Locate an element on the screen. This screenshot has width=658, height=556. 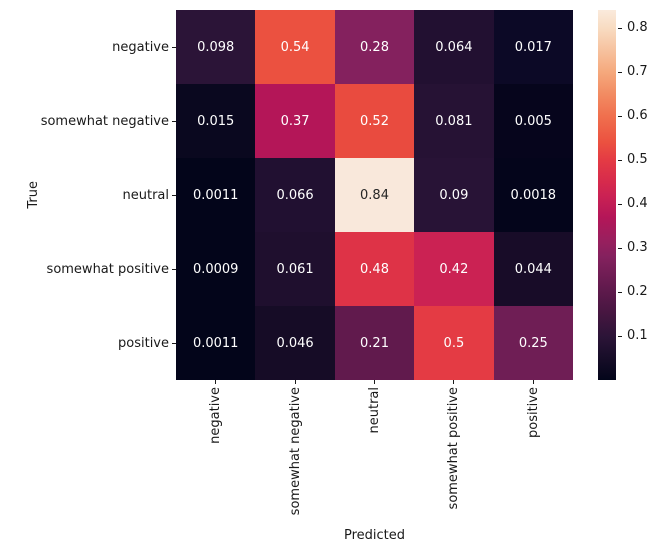
heatmap-cell: 0.28 is located at coordinates (374, 47).